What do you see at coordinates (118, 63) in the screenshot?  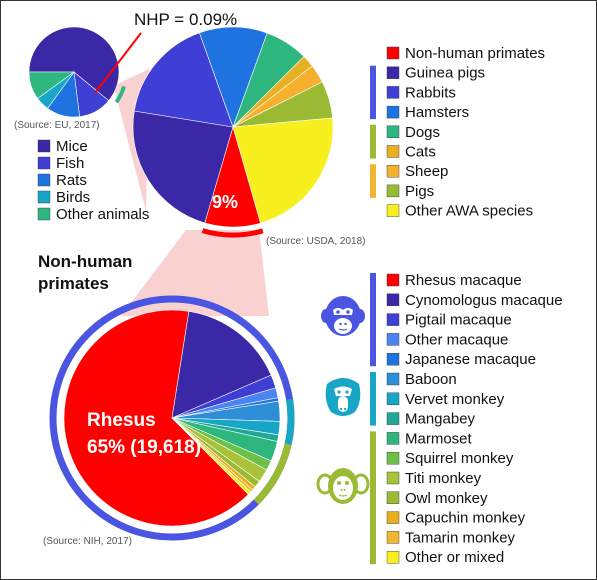 I see `nhp-annotation-pointer` at bounding box center [118, 63].